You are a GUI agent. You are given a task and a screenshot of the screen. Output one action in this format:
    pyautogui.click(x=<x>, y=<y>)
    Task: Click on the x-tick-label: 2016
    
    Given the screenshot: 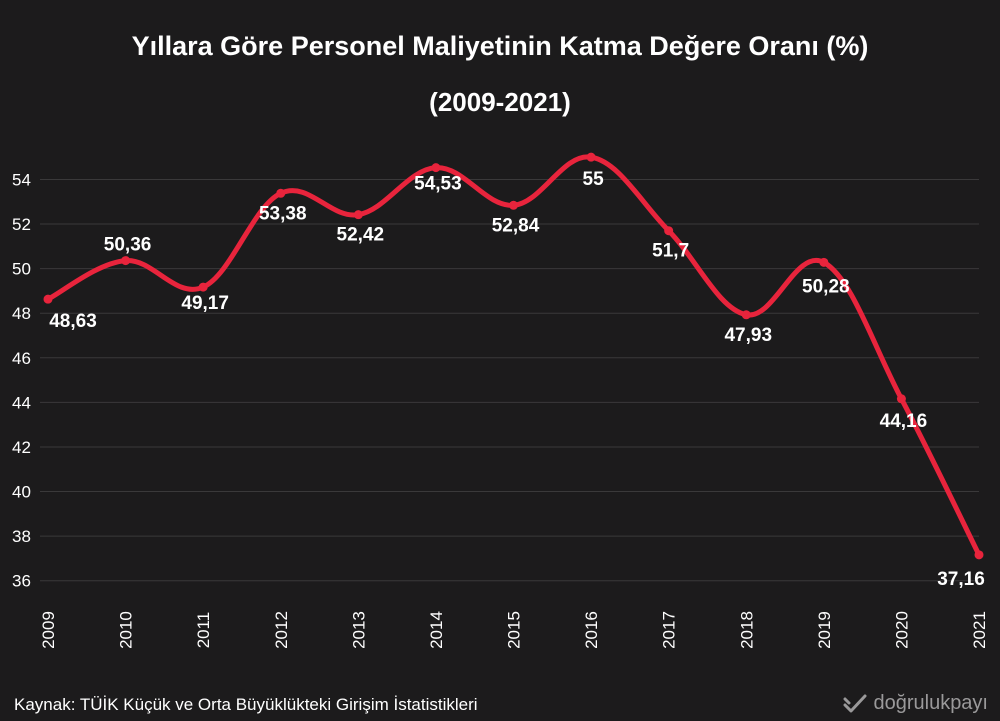 What is the action you would take?
    pyautogui.click(x=591, y=630)
    